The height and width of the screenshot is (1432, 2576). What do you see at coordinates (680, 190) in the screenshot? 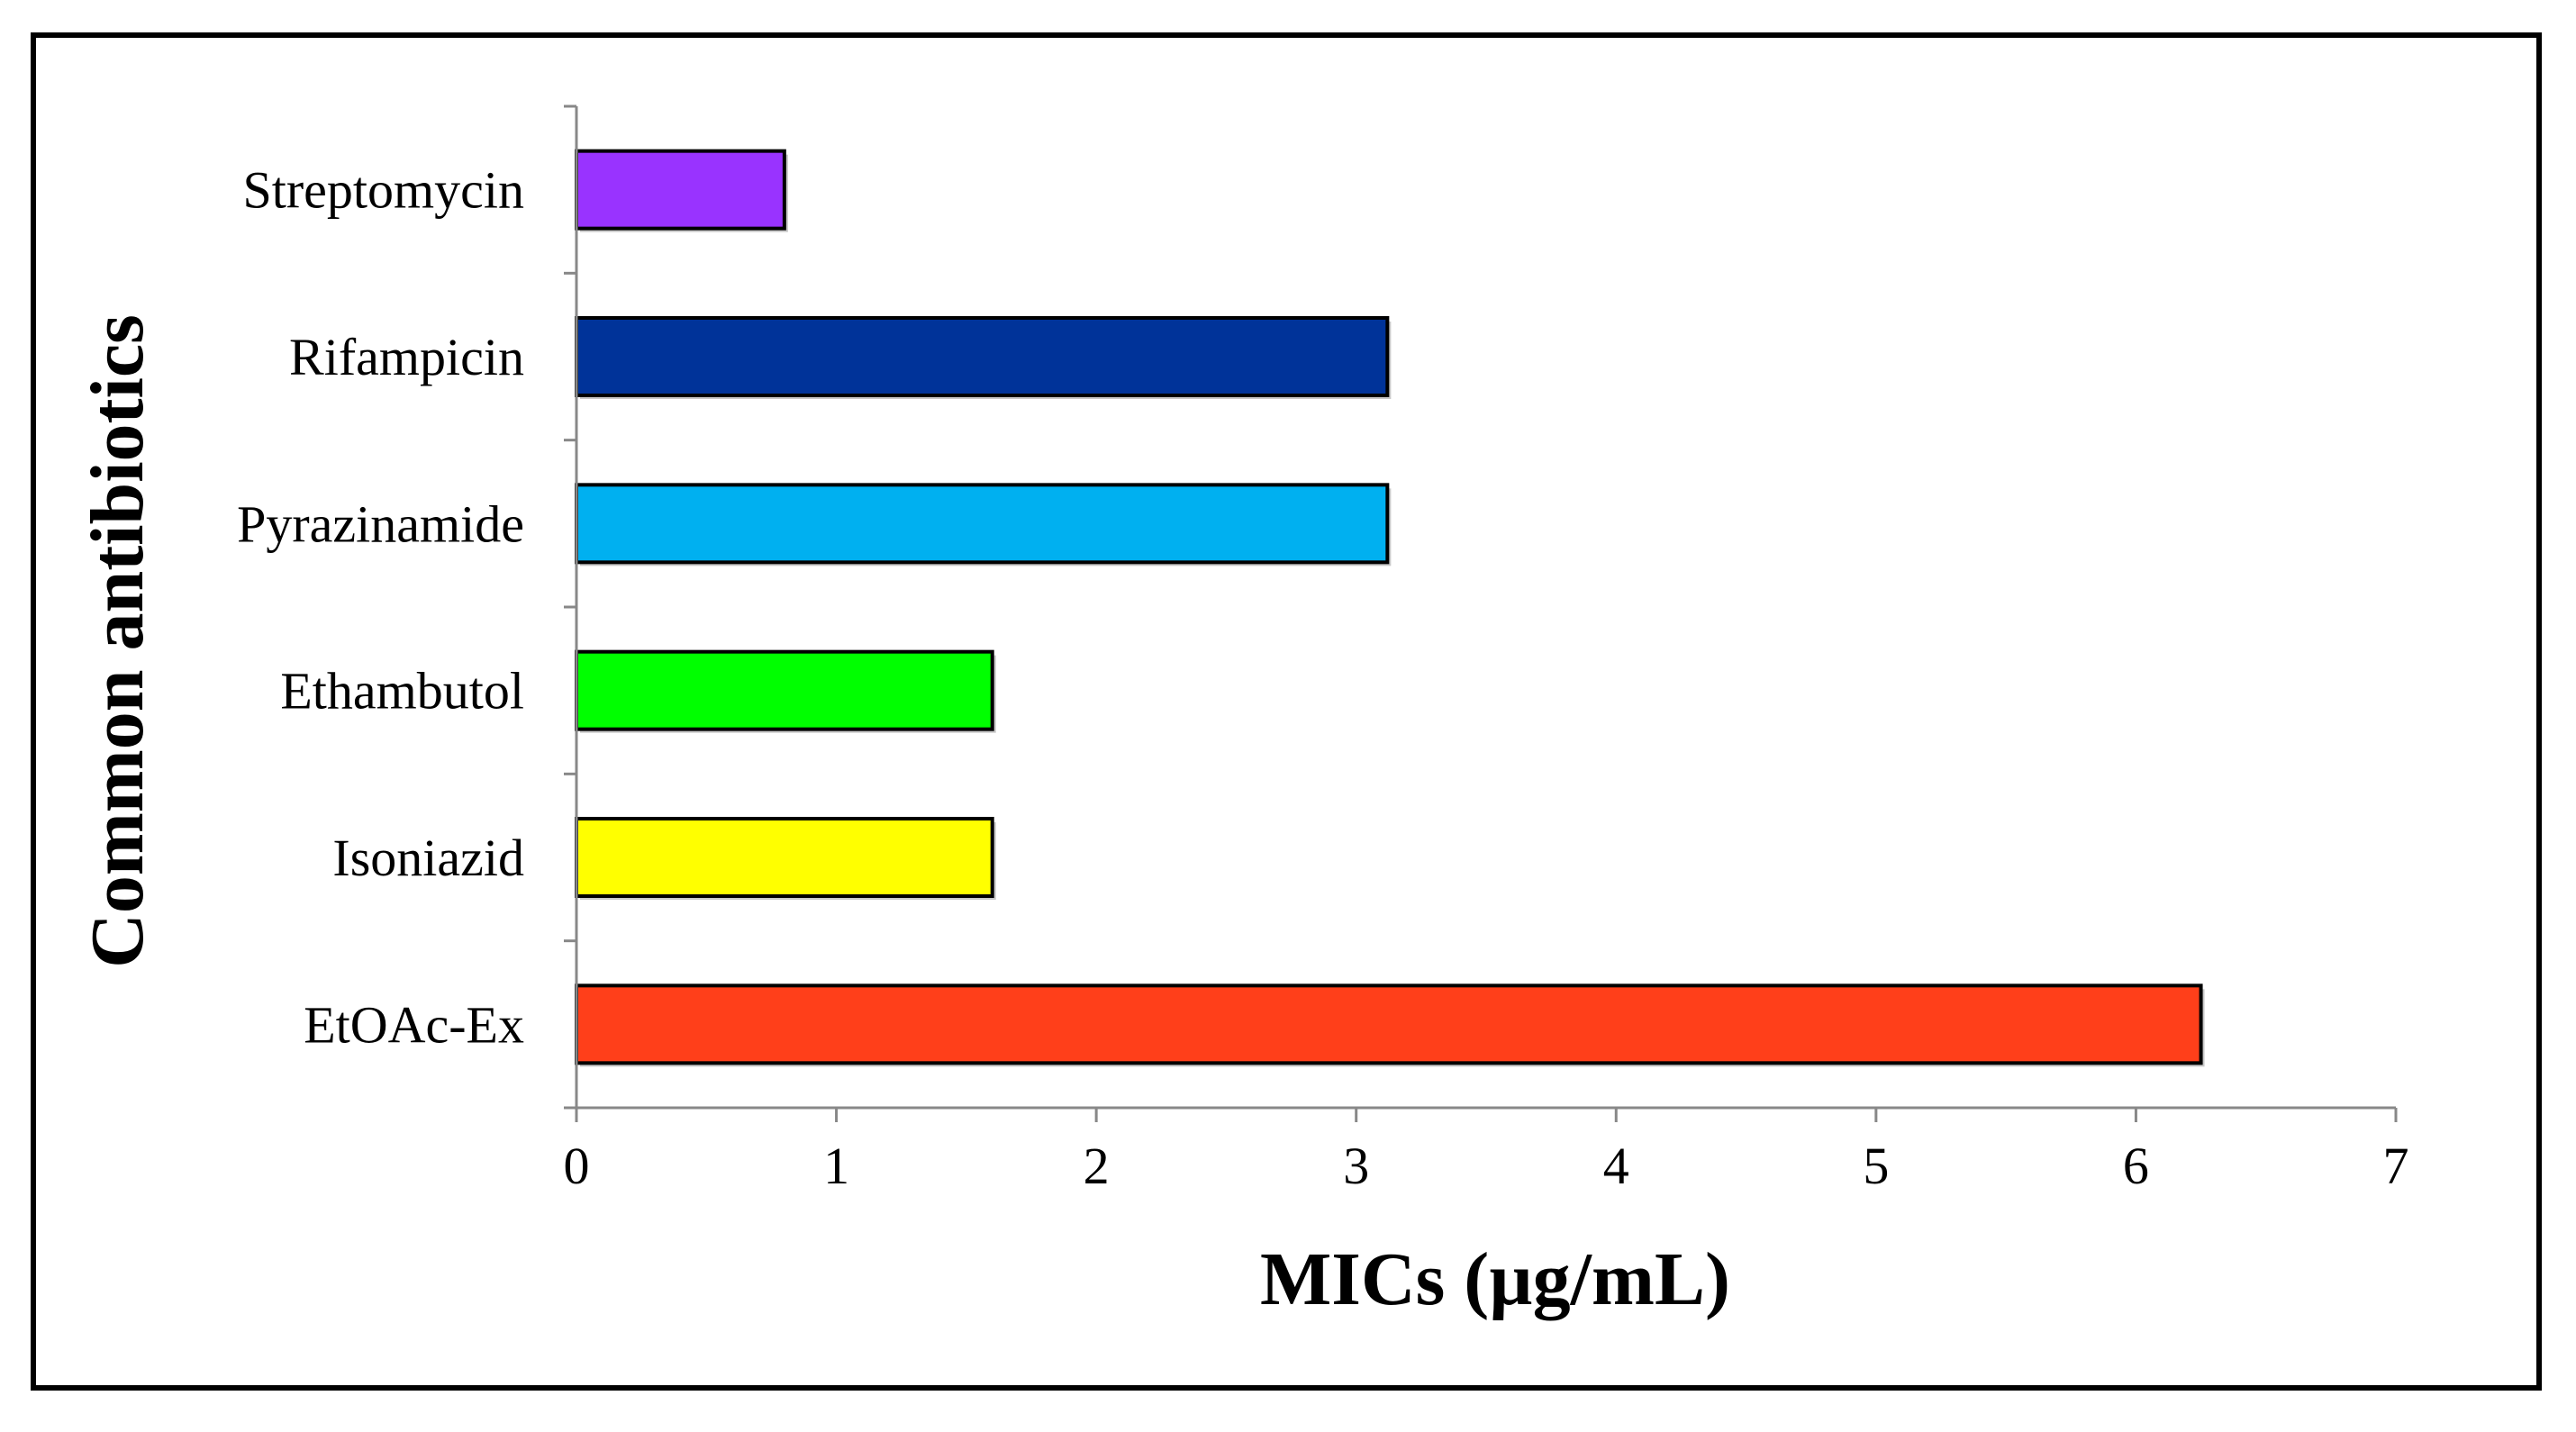
I see `bar-streptomycin` at bounding box center [680, 190].